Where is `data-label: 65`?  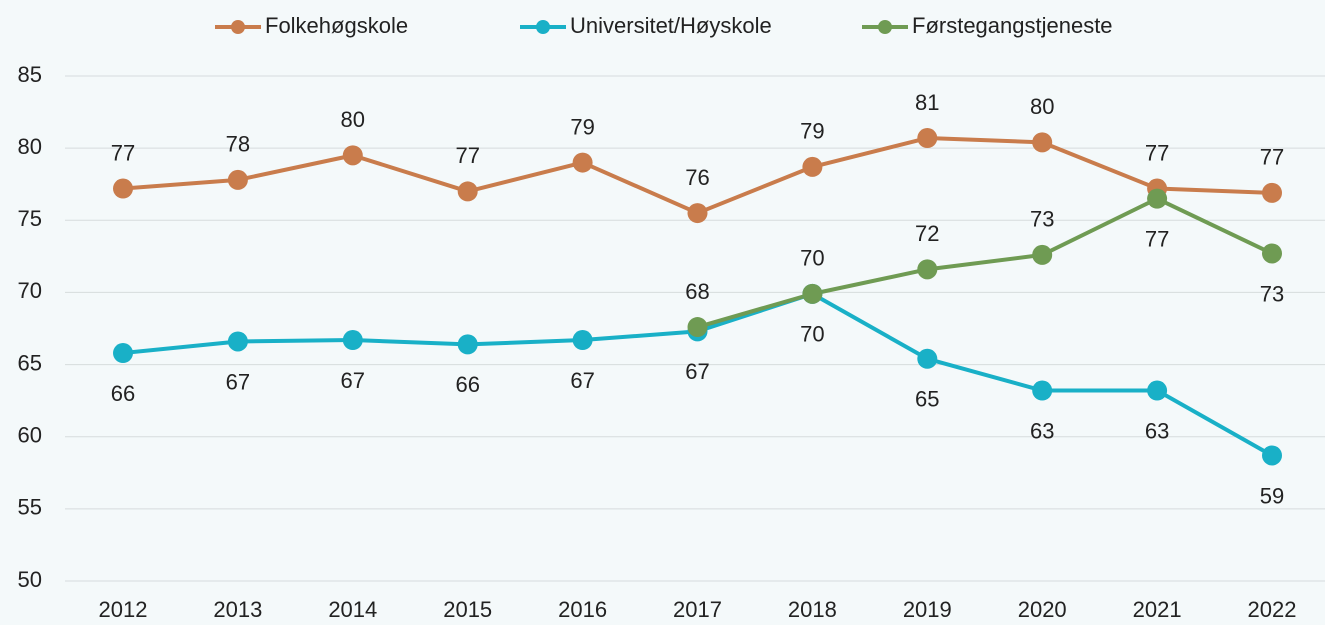
data-label: 65 is located at coordinates (927, 399).